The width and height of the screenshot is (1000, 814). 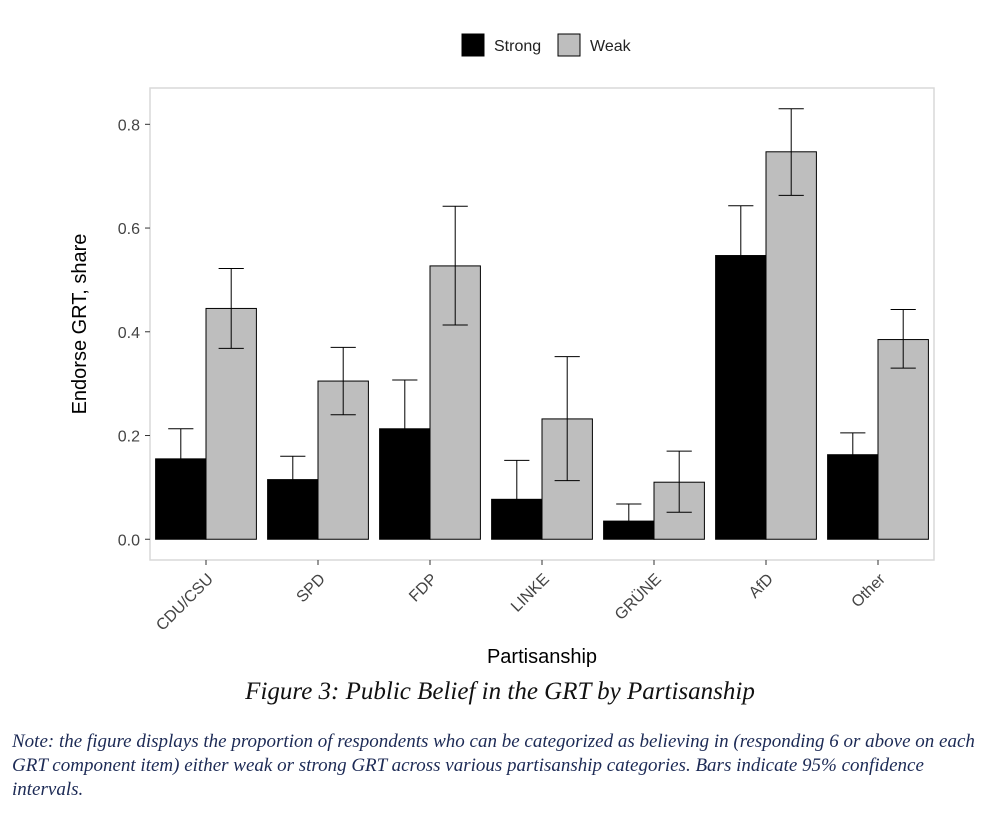 What do you see at coordinates (761, 586) in the screenshot?
I see `x-tick-label: AfD` at bounding box center [761, 586].